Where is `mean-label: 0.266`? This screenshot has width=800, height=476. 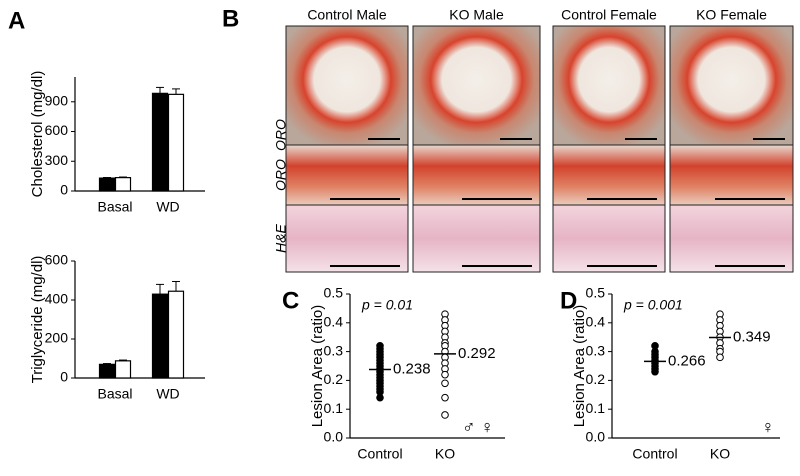
mean-label: 0.266 is located at coordinates (687, 360).